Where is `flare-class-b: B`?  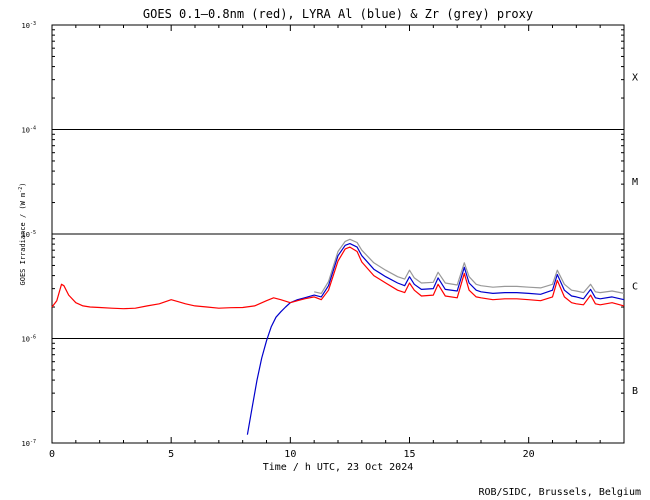 flare-class-b: B is located at coordinates (635, 391).